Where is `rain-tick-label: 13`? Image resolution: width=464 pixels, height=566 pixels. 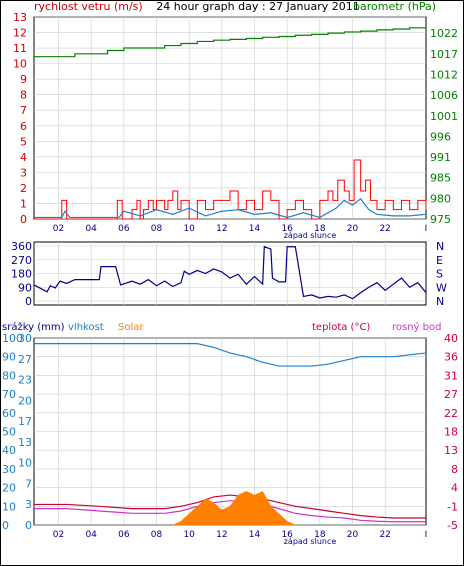 rain-tick-label: 13 is located at coordinates (25, 442).